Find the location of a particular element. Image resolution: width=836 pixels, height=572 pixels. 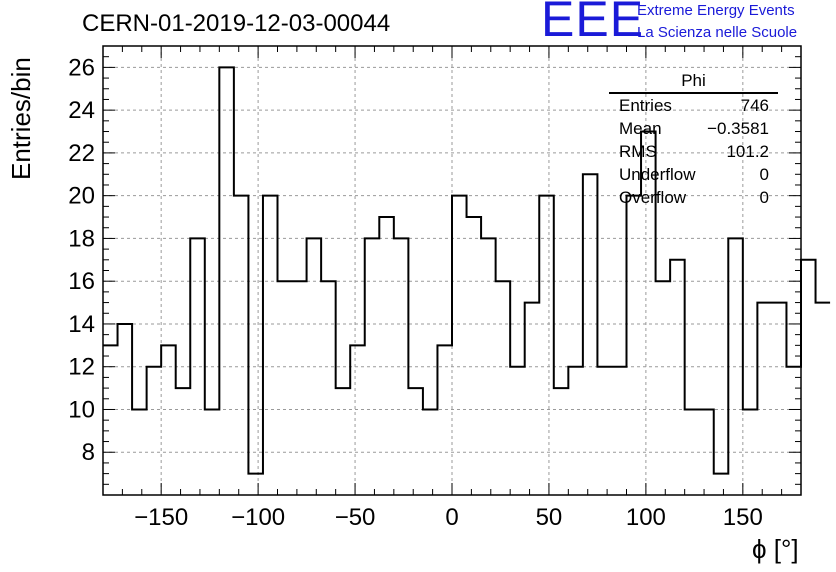

stats-label: Overflow is located at coordinates (653, 197).